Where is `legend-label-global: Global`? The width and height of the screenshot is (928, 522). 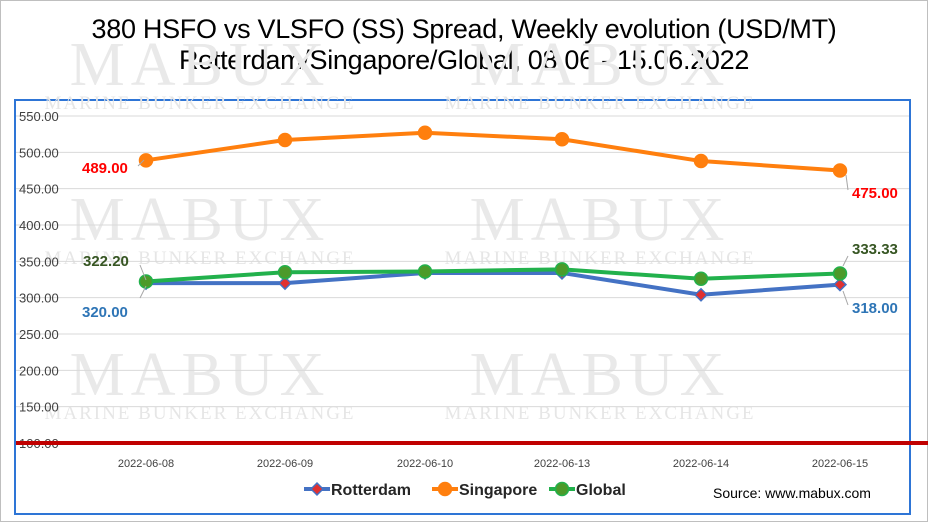
legend-label-global: Global is located at coordinates (601, 490).